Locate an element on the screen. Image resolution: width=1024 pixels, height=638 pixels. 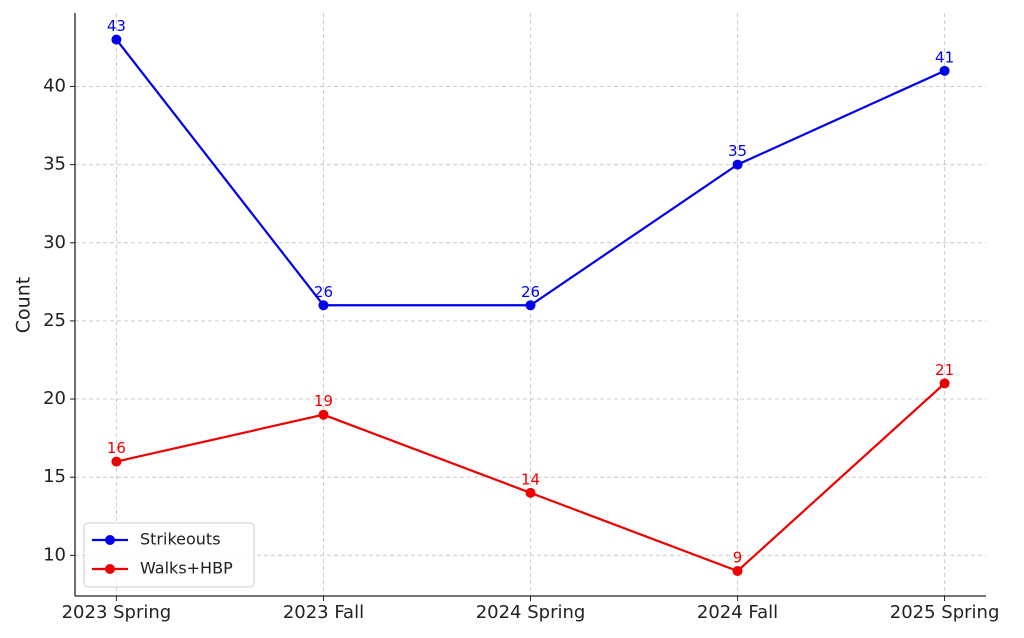
data-label: 35 is located at coordinates (737, 151).